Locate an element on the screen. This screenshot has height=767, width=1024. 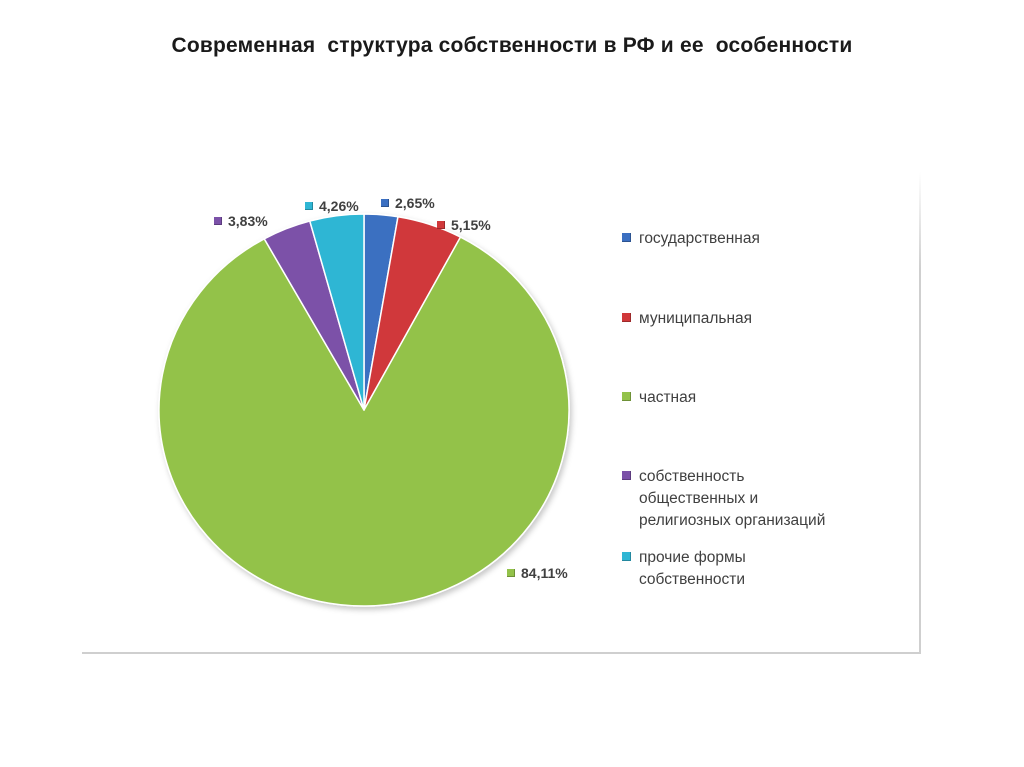
data-label-text: 2,65% is located at coordinates (415, 203).